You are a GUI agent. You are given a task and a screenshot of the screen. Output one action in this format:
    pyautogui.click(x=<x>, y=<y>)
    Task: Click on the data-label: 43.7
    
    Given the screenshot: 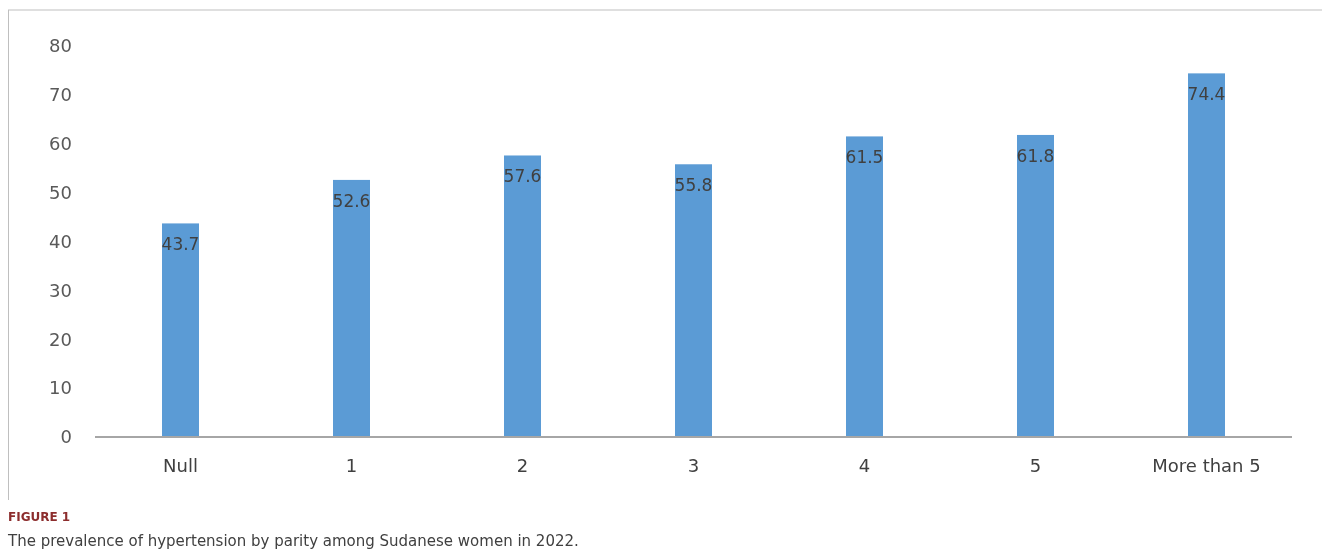 What is the action you would take?
    pyautogui.click(x=180, y=244)
    